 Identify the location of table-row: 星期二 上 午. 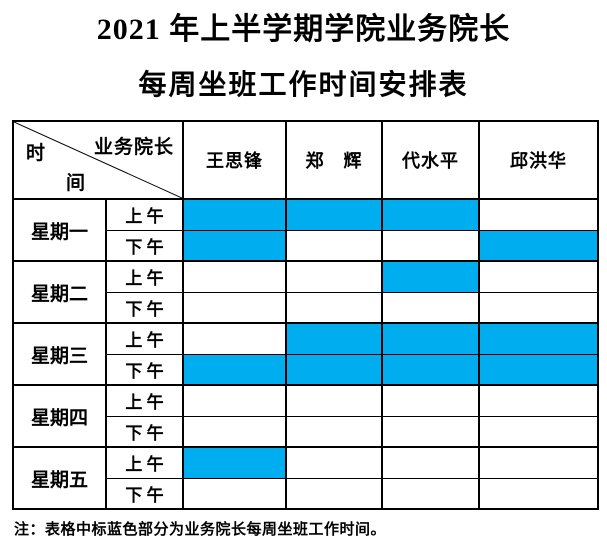
(305, 292).